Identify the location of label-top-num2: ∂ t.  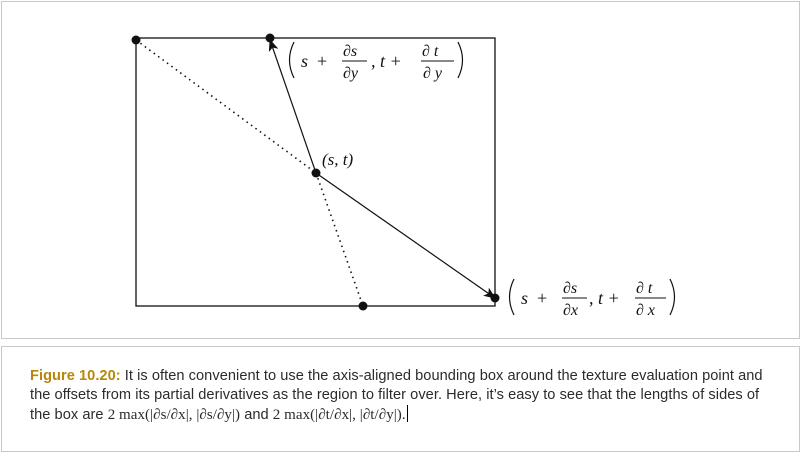
(430, 51).